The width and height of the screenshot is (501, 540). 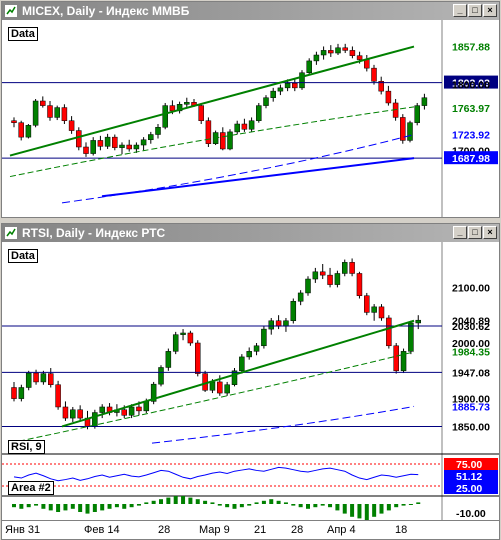 I want to click on price-label: 1723.92, so click(x=471, y=136).